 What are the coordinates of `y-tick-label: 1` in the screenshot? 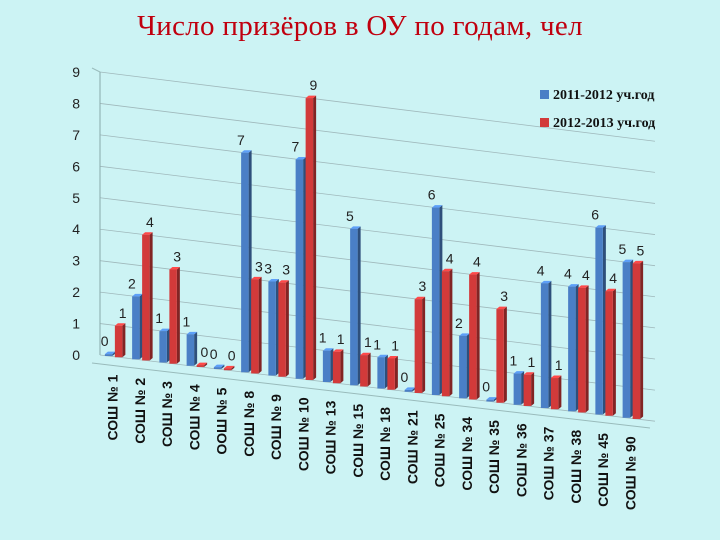 It's located at (76, 324).